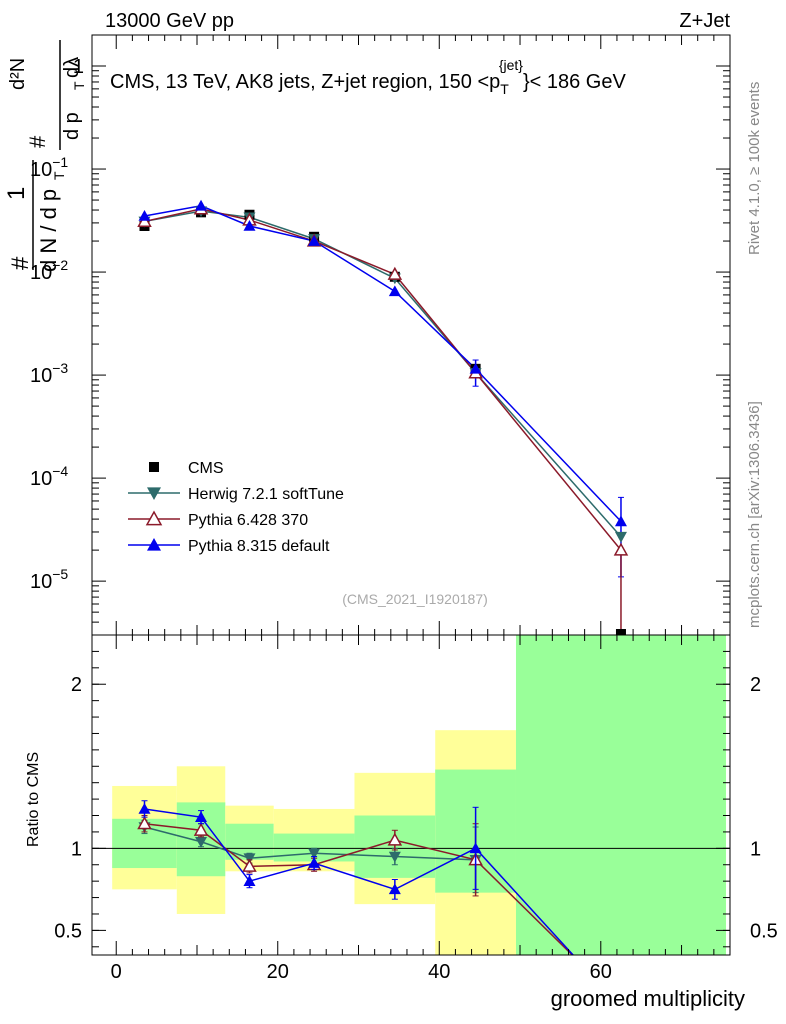 This screenshot has width=786, height=1024. I want to click on ylabel-dp: d p, so click(72, 126).